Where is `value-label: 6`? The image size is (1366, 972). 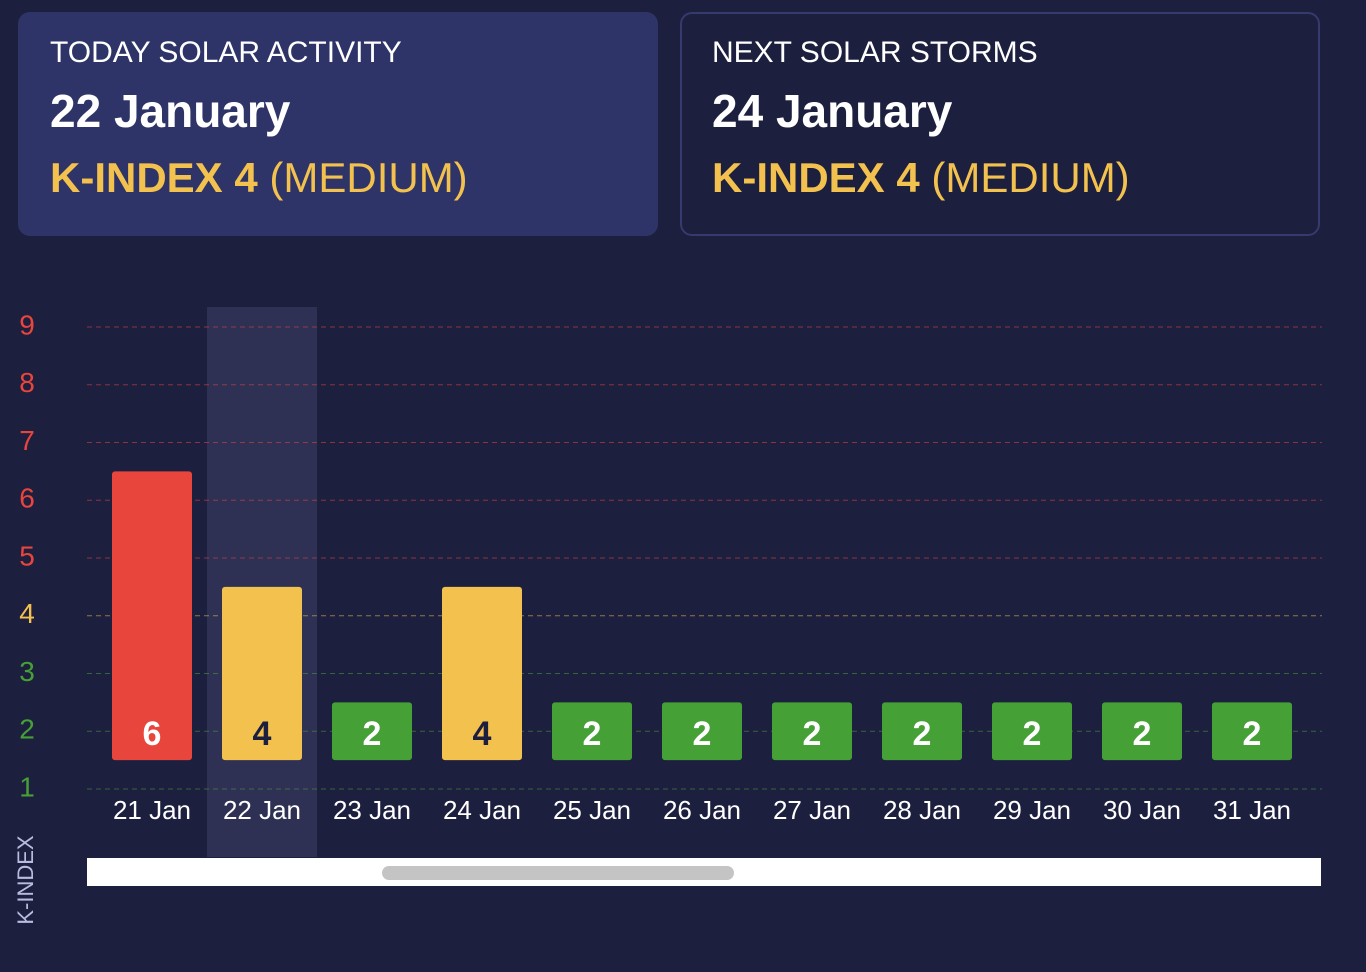 value-label: 6 is located at coordinates (152, 734).